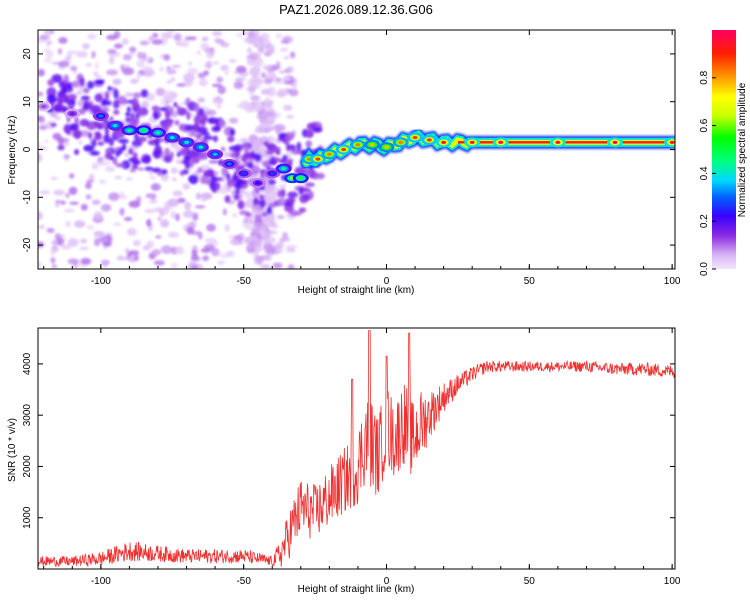 This screenshot has height=600, width=750. I want to click on spectrogram-x-tick-label: -50, so click(243, 281).